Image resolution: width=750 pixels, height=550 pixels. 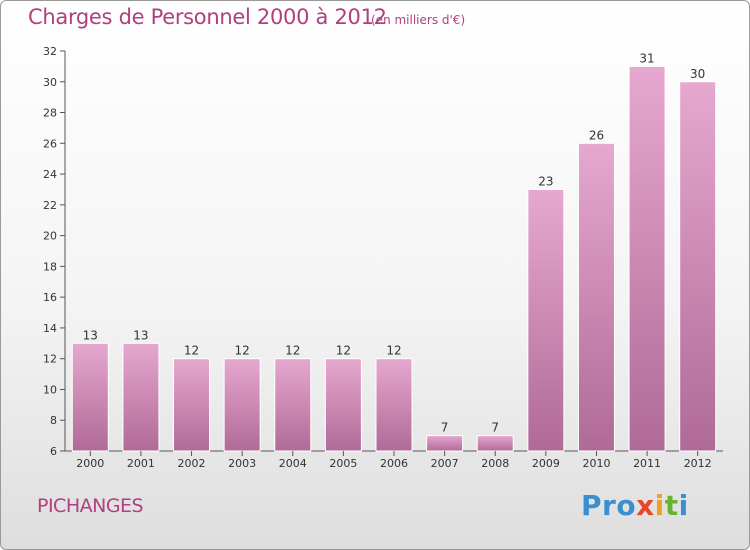 I want to click on y-tick-label: 10, so click(x=50, y=389).